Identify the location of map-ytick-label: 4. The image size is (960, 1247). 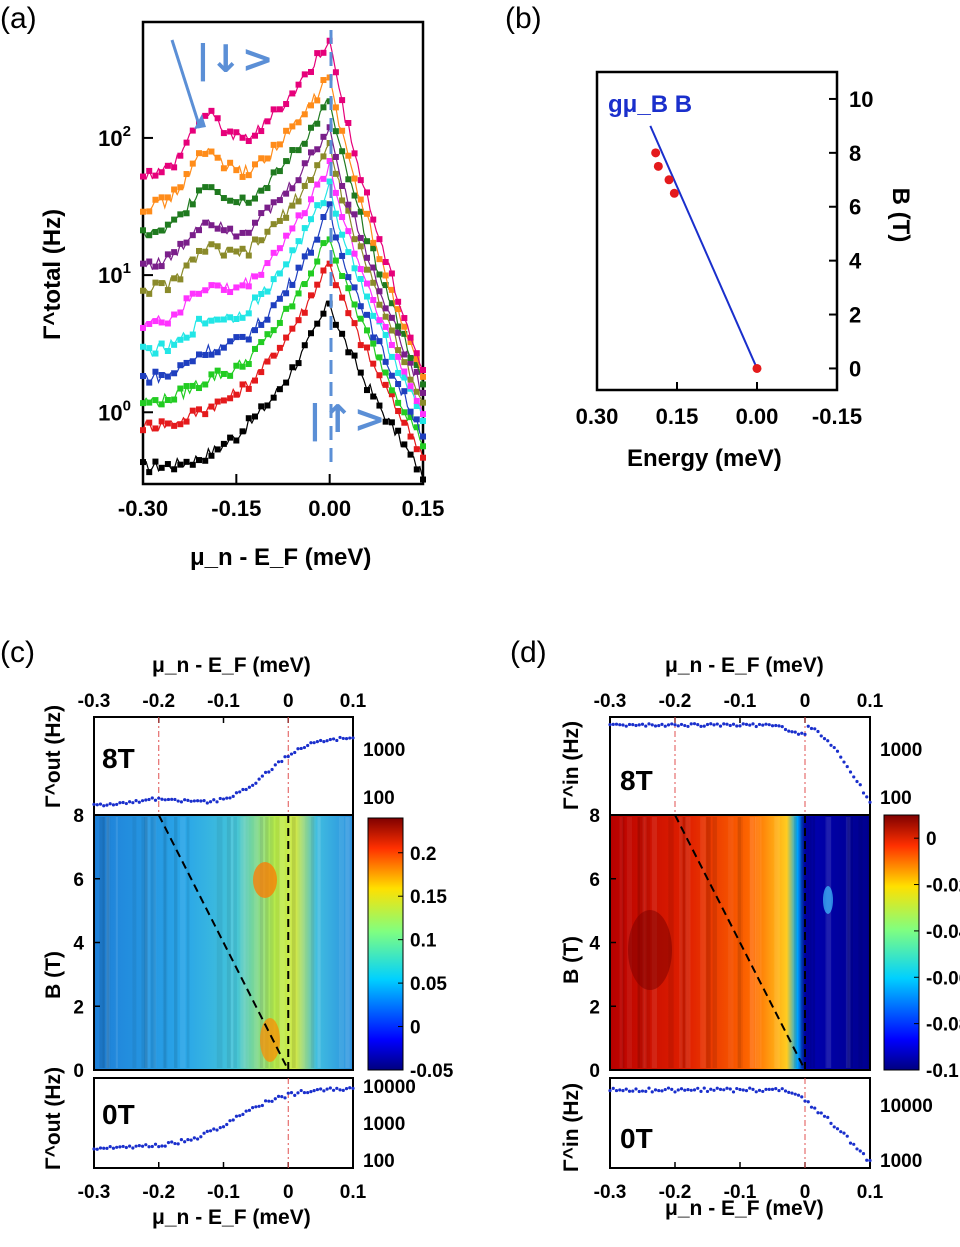
(78, 944).